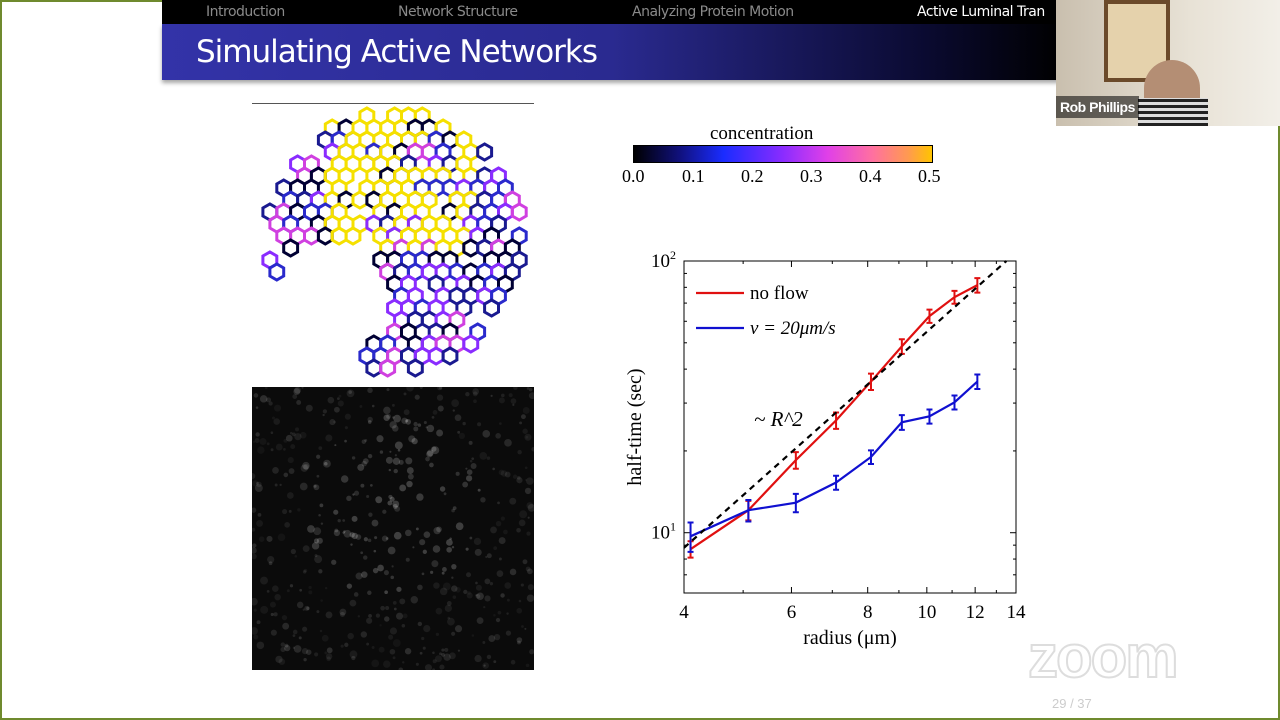 This screenshot has height=720, width=1280. What do you see at coordinates (393, 103) in the screenshot?
I see `divider` at bounding box center [393, 103].